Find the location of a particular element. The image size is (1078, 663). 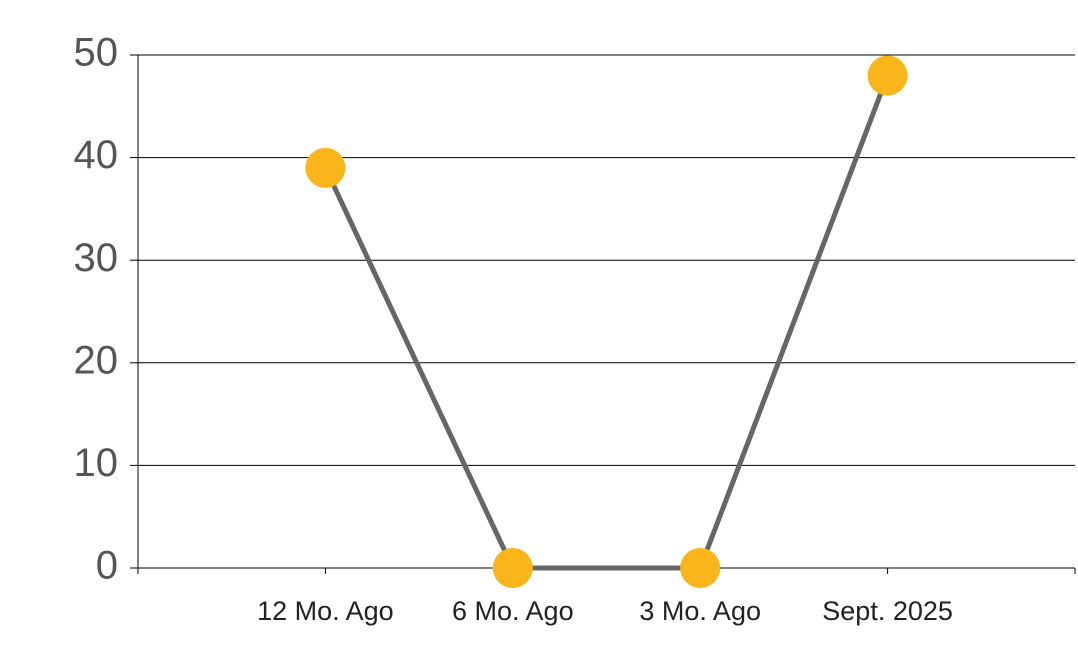

y-tick-label: 10 is located at coordinates (96, 463).